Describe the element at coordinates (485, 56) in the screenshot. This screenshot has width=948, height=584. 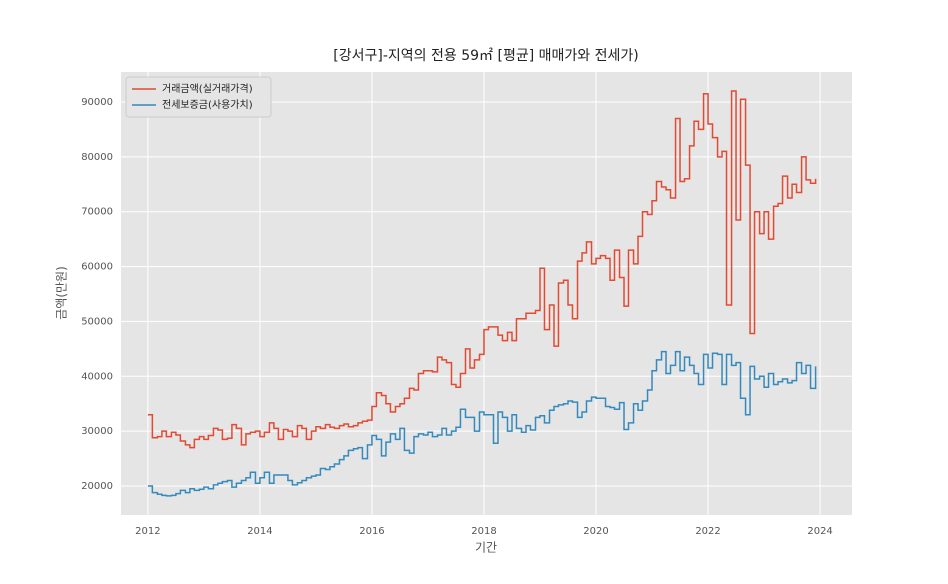
I see `chart-title: [강서구]-지역의 전용 59㎡ [평균] 매매가와 전세가)` at that location.